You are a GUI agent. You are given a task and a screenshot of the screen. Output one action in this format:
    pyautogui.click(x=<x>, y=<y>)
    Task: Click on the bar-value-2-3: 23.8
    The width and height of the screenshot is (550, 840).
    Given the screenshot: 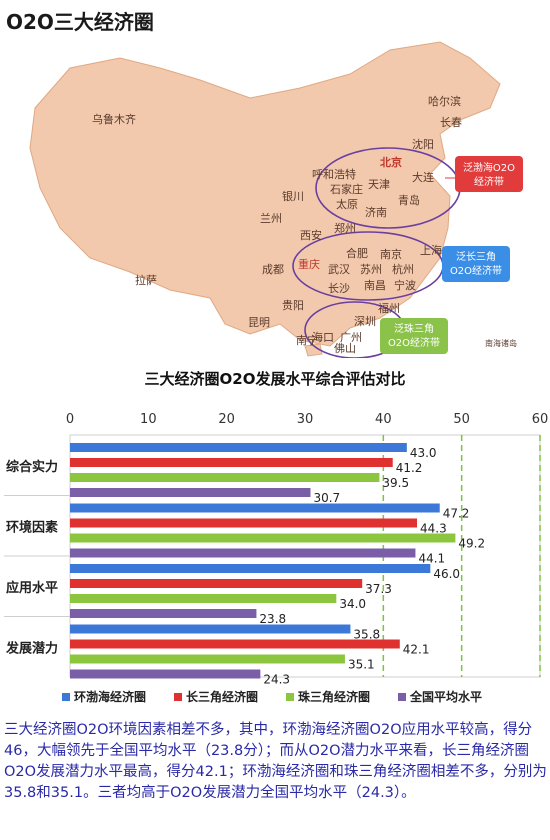 What is the action you would take?
    pyautogui.click(x=272, y=619)
    